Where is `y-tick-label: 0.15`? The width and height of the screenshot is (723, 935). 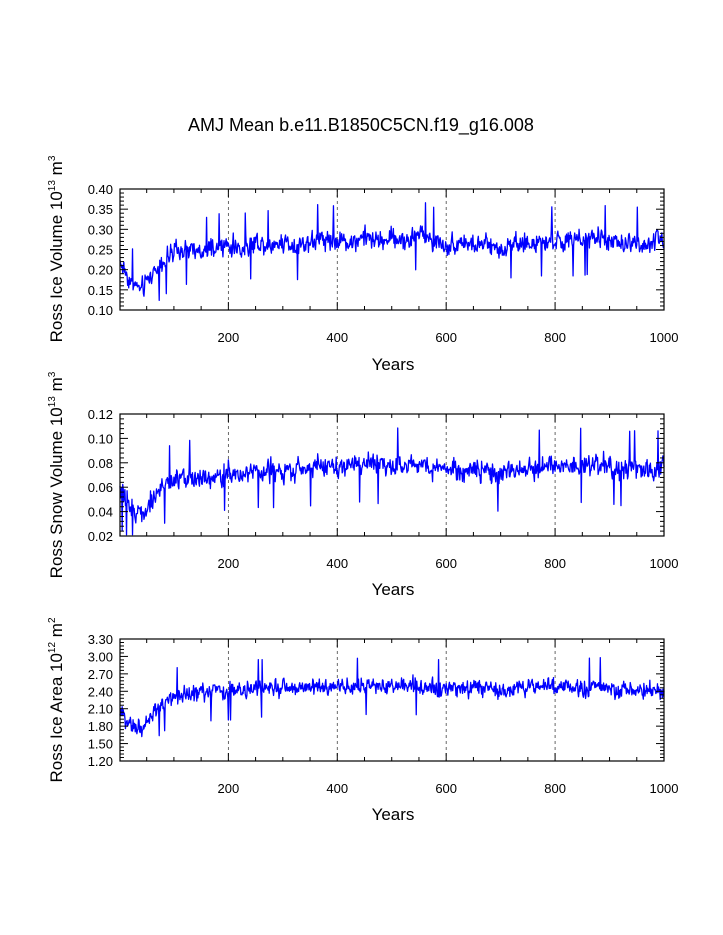 y-tick-label: 0.15 is located at coordinates (100, 290).